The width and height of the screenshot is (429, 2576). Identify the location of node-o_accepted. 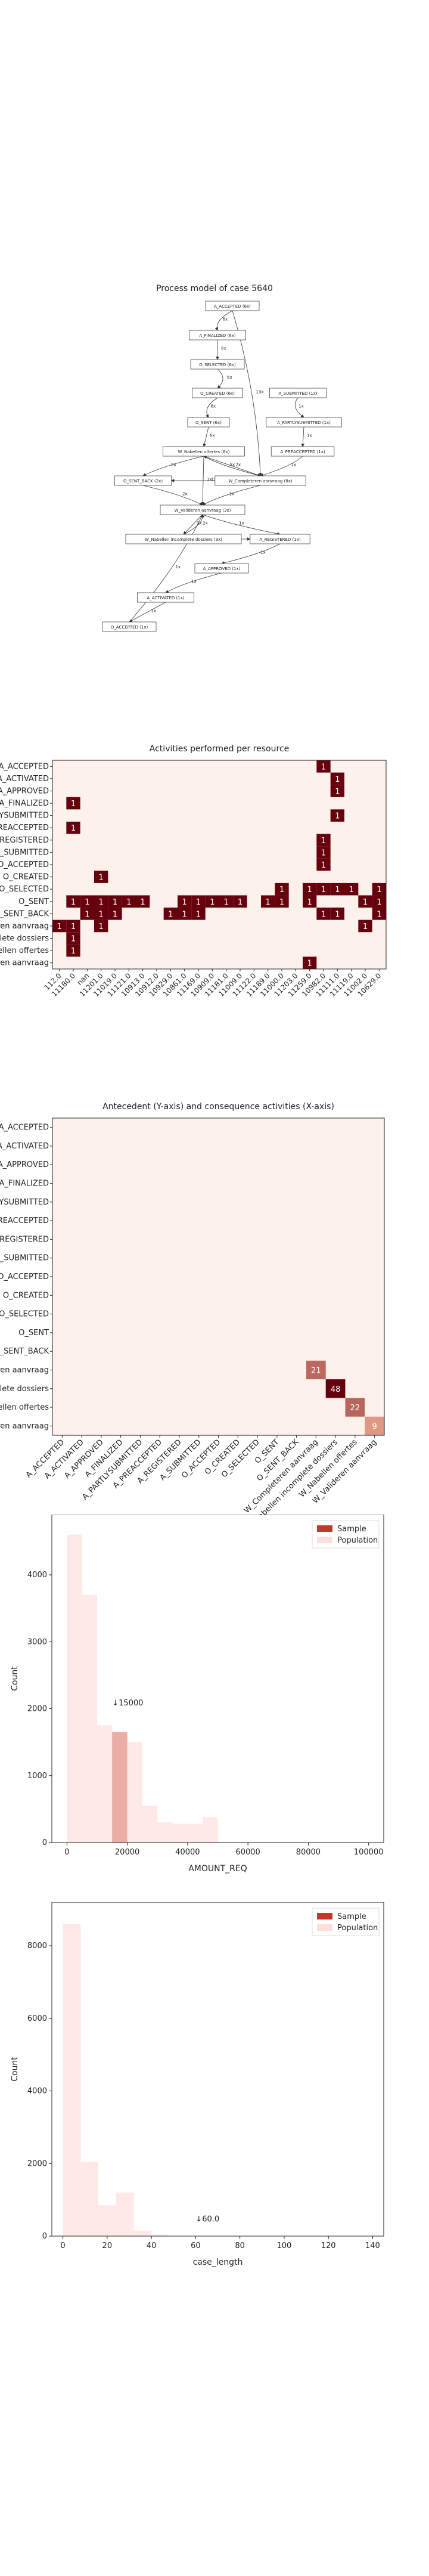
(129, 626).